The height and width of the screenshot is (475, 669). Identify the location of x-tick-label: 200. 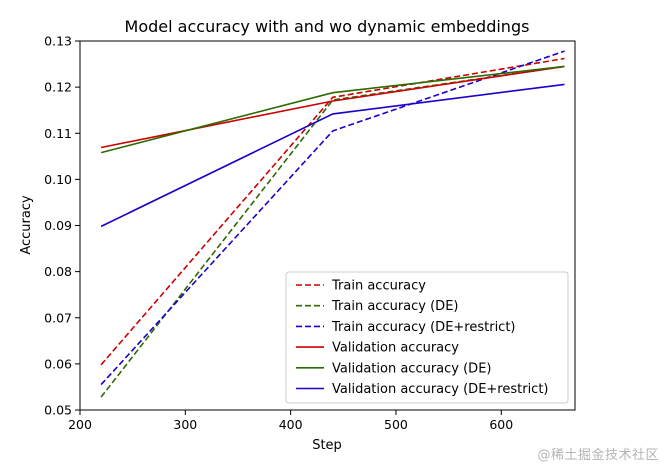
(80, 424).